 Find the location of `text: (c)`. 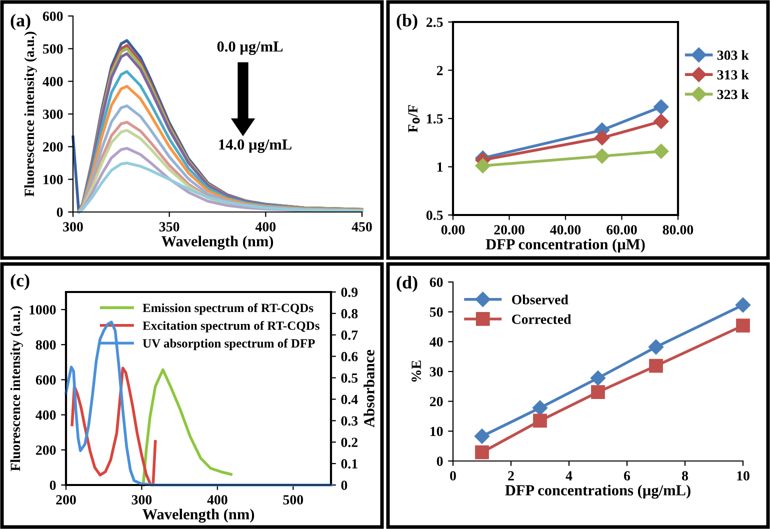

text: (c) is located at coordinates (20, 282).